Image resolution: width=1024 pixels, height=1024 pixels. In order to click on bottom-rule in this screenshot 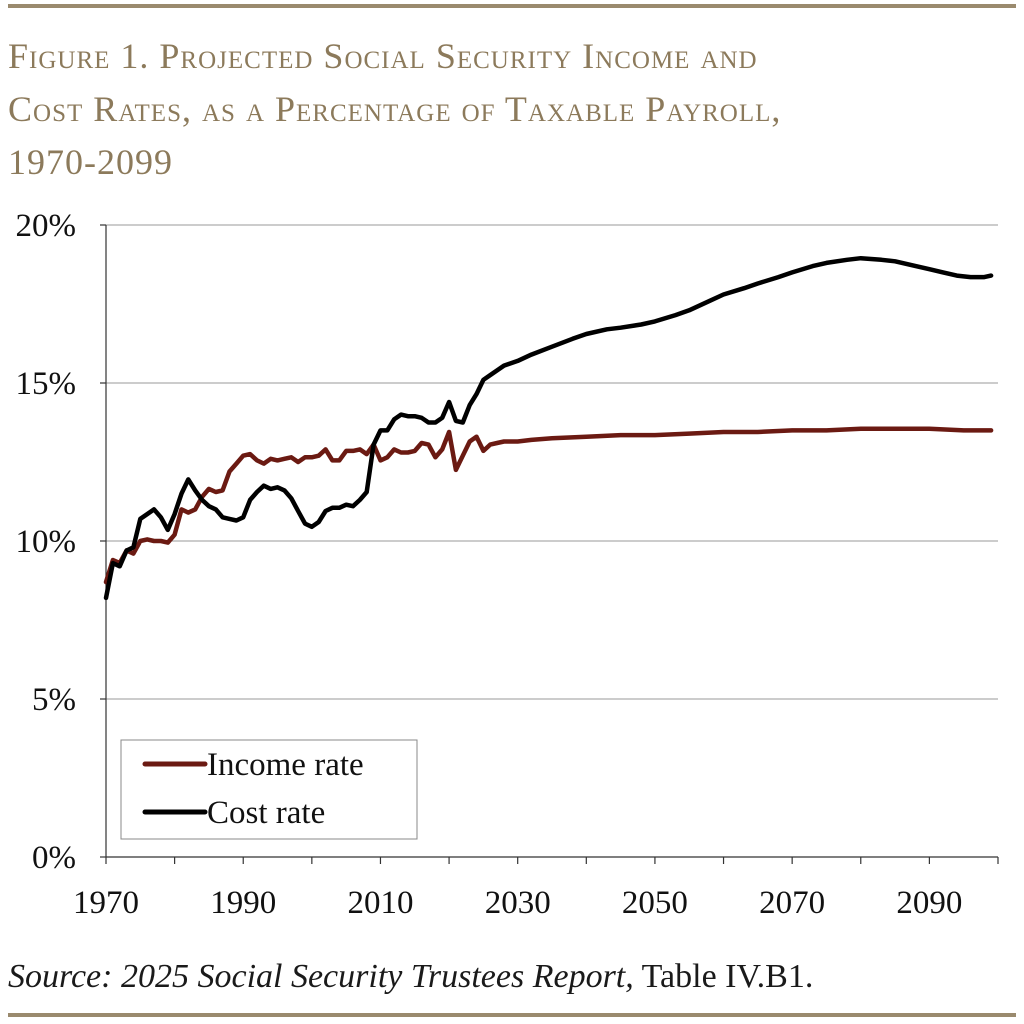, I will do `click(512, 1015)`.